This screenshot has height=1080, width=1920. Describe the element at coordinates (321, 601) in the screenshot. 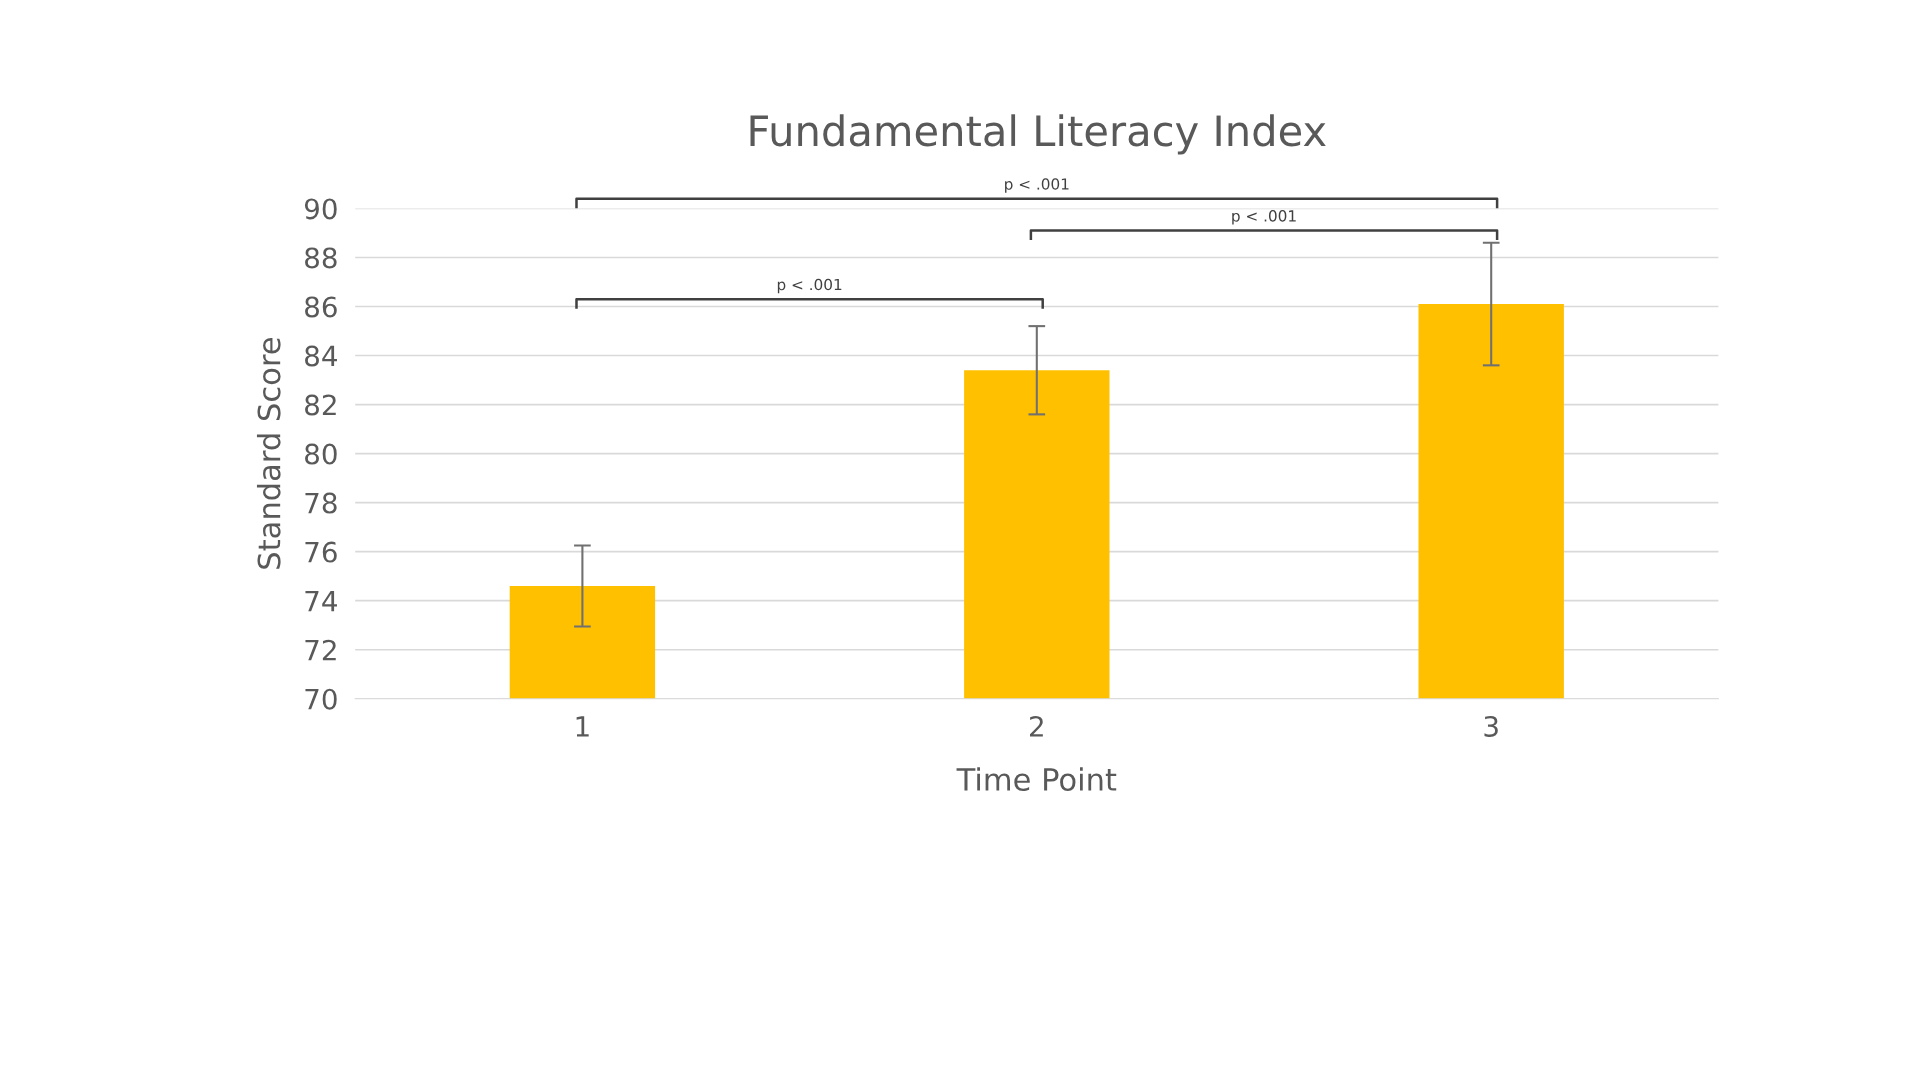

I see `y-tick-label: 74` at that location.